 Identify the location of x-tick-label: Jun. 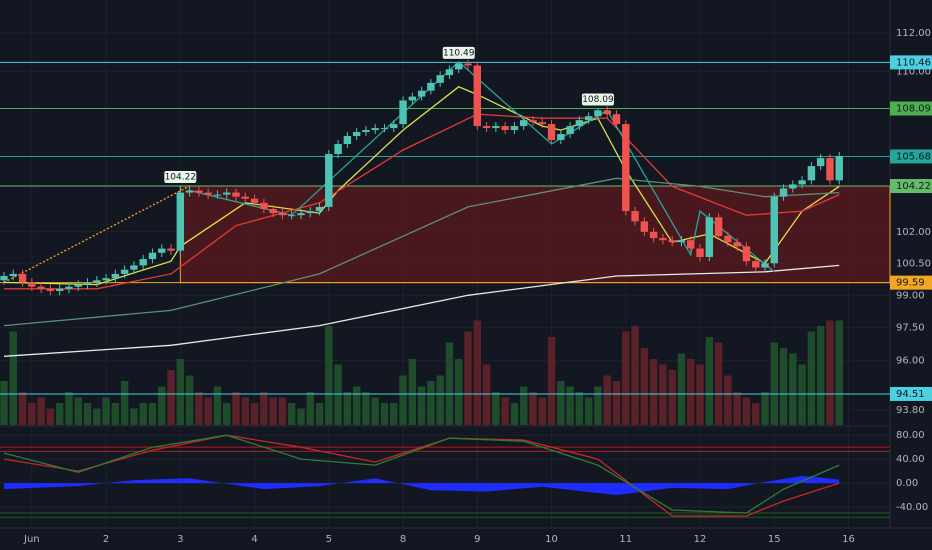
(31, 539).